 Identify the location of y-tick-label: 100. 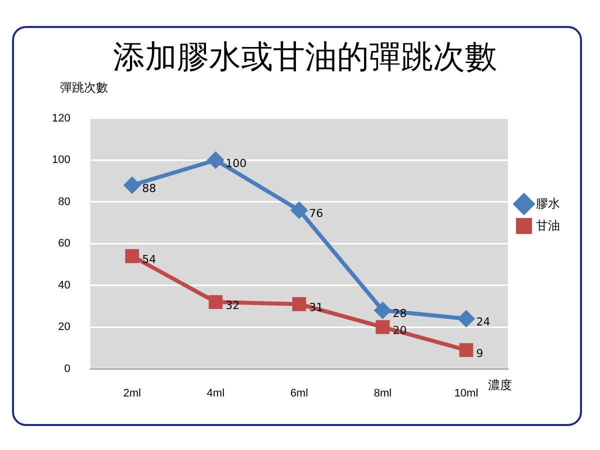
(61, 160).